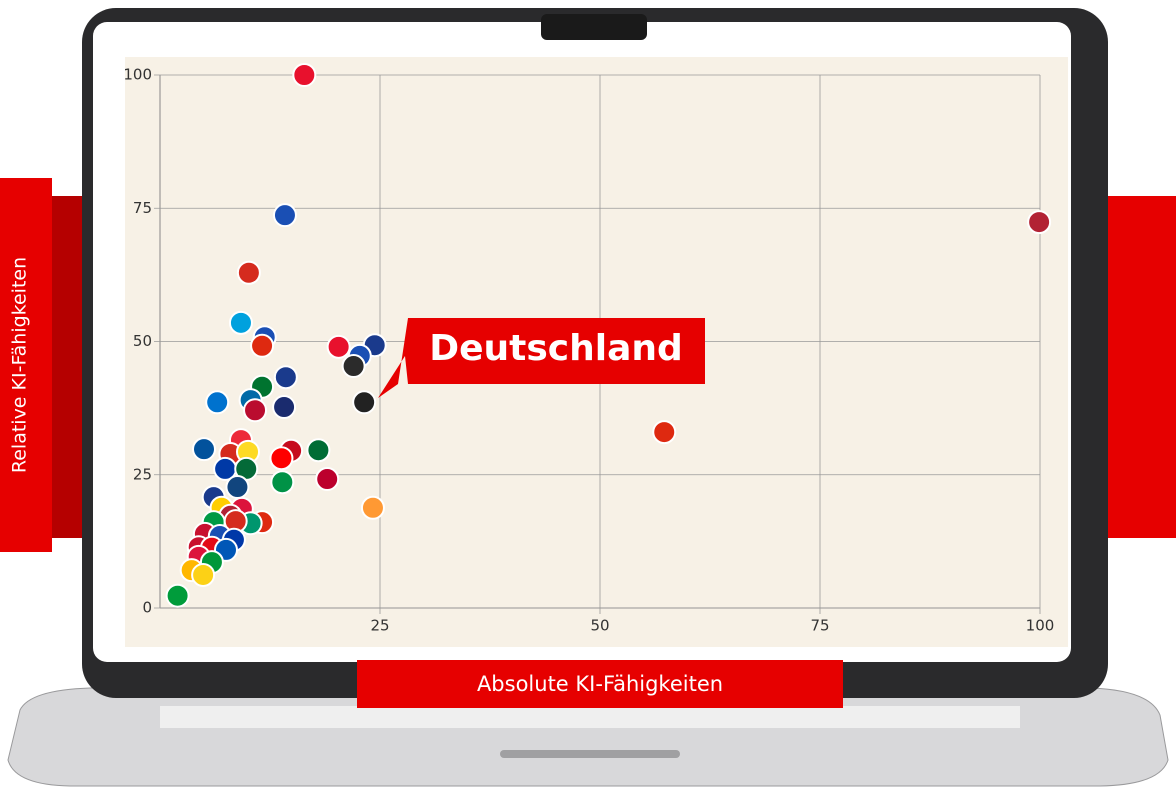 The width and height of the screenshot is (1176, 793). I want to click on y-tick-label: 25, so click(142, 474).